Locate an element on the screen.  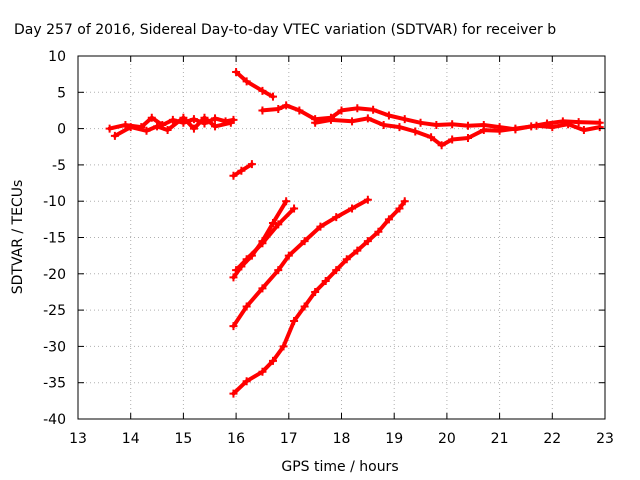
y-tick-label: -15 is located at coordinates (54, 239).